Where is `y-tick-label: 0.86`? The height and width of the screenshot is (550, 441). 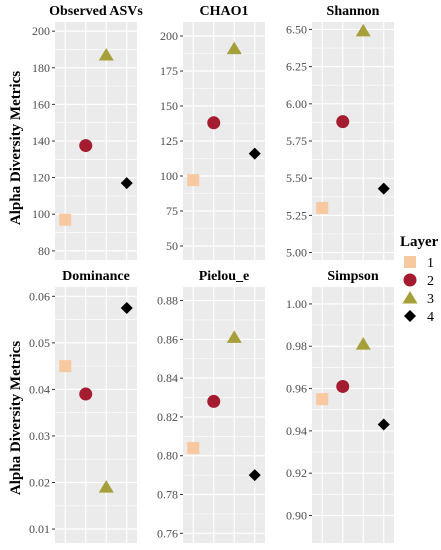
y-tick-label: 0.86 is located at coordinates (167, 339).